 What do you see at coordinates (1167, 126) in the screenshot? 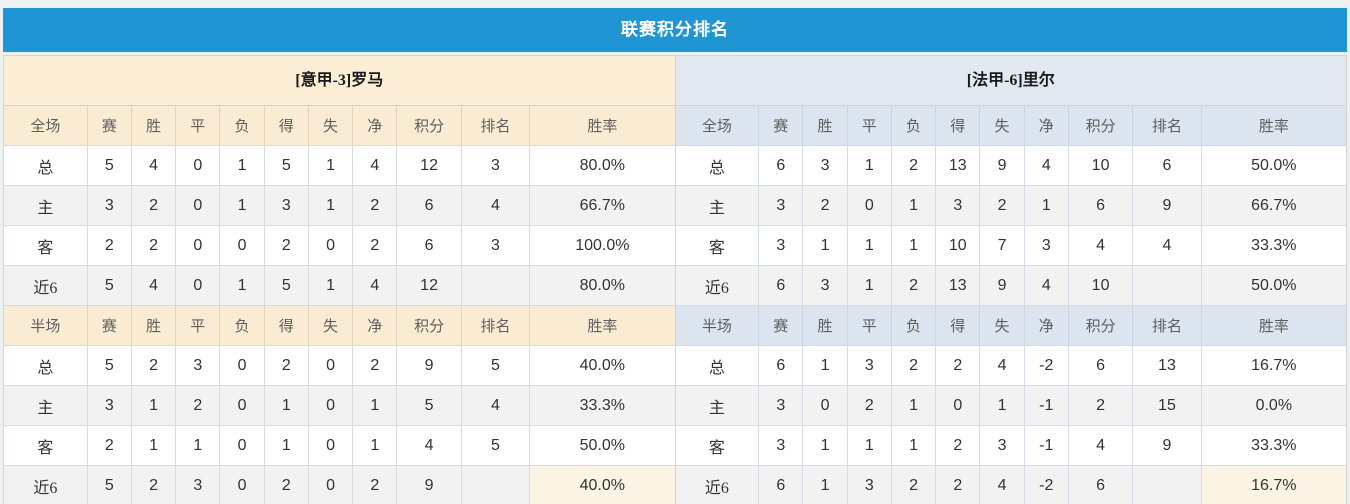
I see `column-header-rank: 排名` at bounding box center [1167, 126].